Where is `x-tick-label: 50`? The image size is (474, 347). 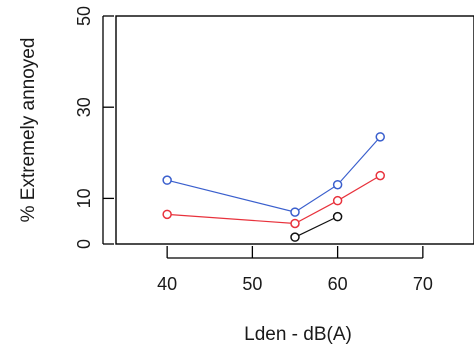
x-tick-label: 50 is located at coordinates (252, 284).